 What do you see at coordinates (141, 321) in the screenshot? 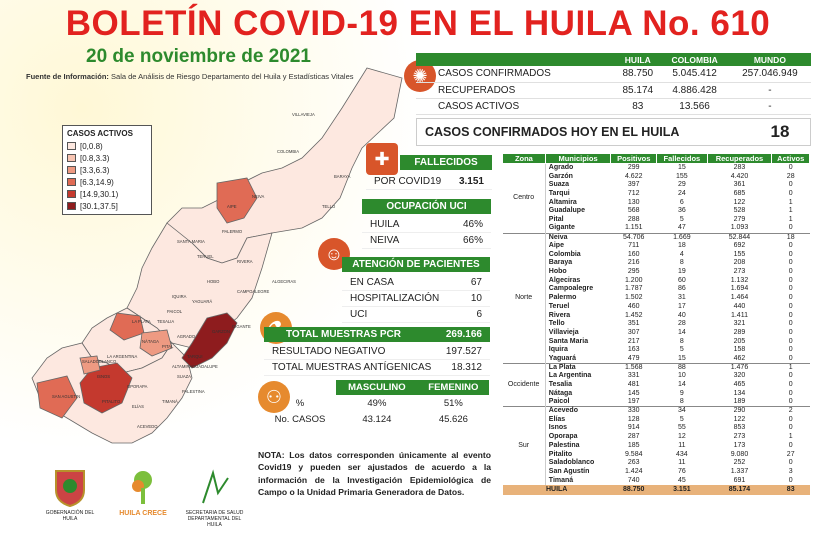
I see `map-label: LA PLATA` at bounding box center [141, 321].